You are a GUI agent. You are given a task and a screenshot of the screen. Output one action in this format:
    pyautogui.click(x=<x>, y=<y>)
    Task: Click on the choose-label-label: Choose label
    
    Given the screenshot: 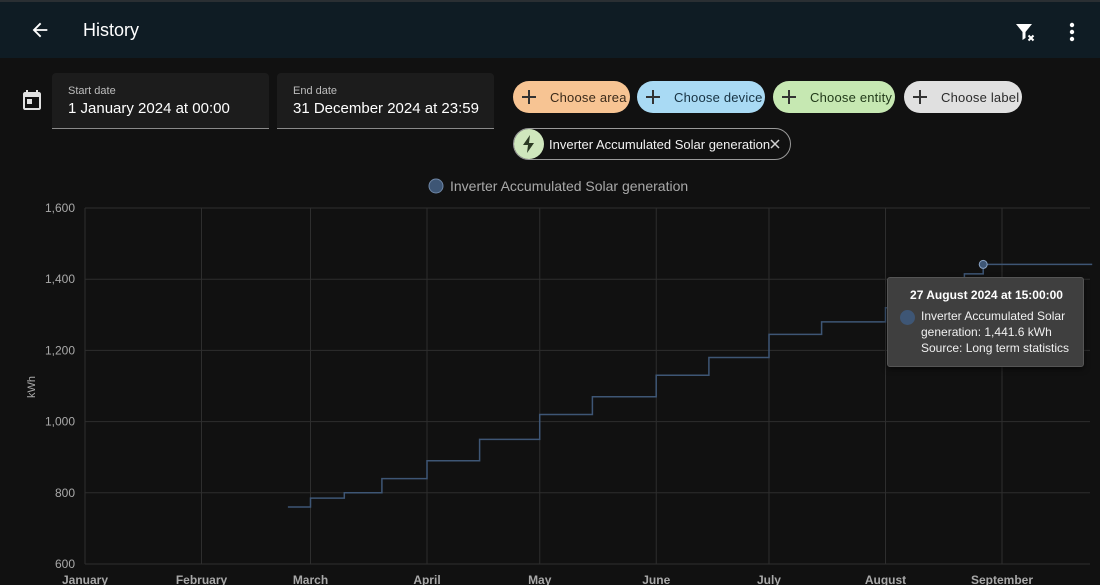 What is the action you would take?
    pyautogui.click(x=980, y=97)
    